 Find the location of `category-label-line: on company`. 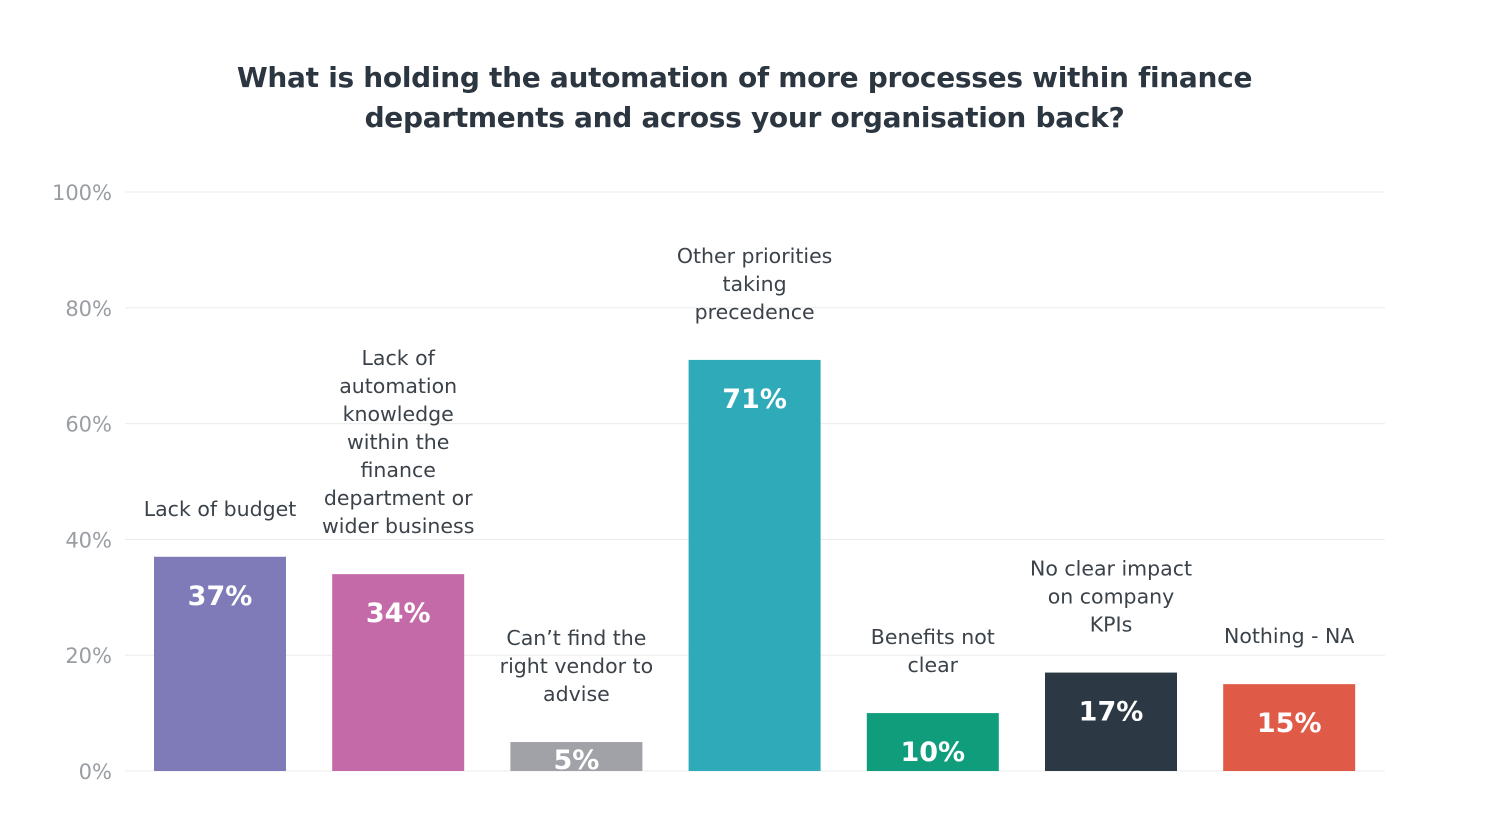

category-label-line: on company is located at coordinates (1111, 597).